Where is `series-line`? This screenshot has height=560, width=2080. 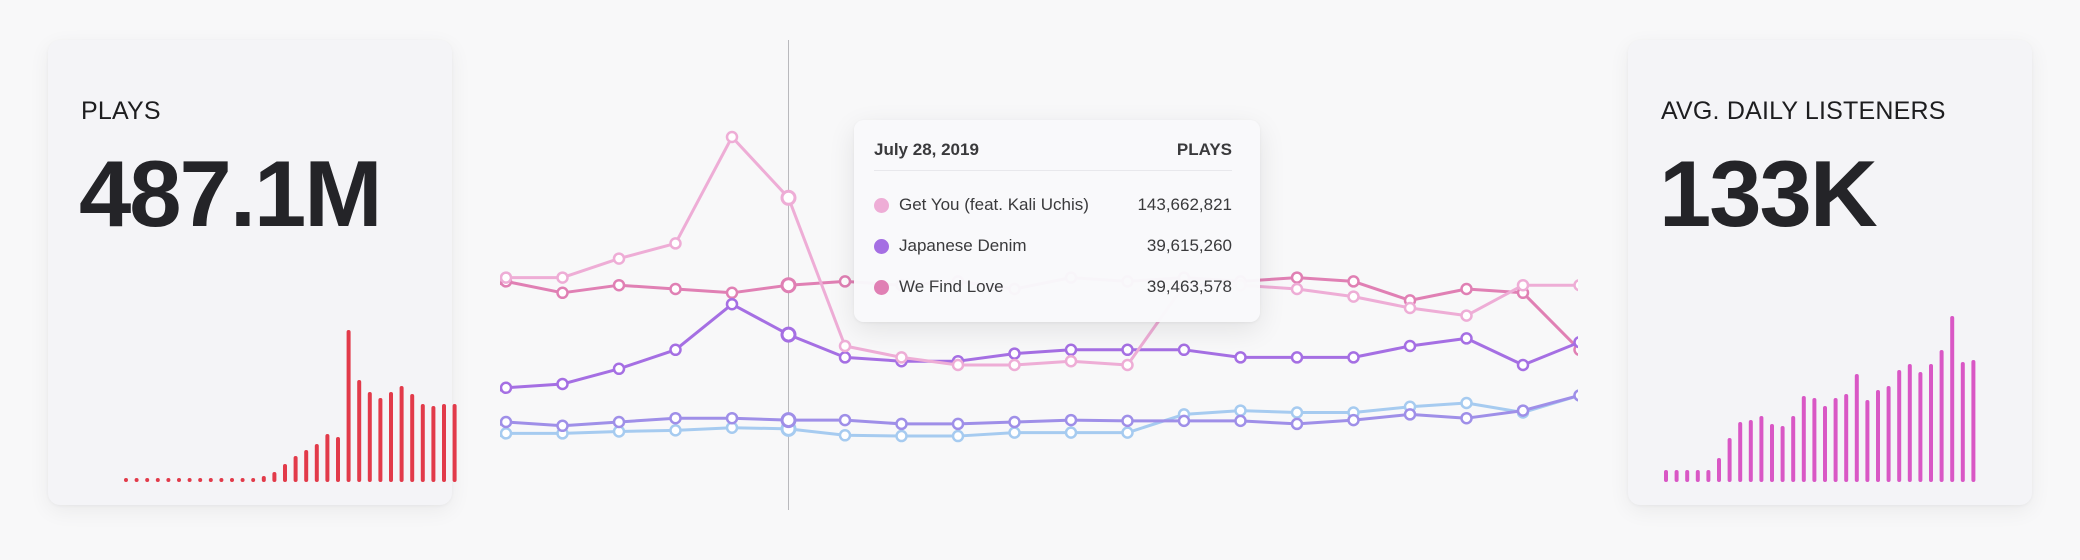
series-line is located at coordinates (1039, 416).